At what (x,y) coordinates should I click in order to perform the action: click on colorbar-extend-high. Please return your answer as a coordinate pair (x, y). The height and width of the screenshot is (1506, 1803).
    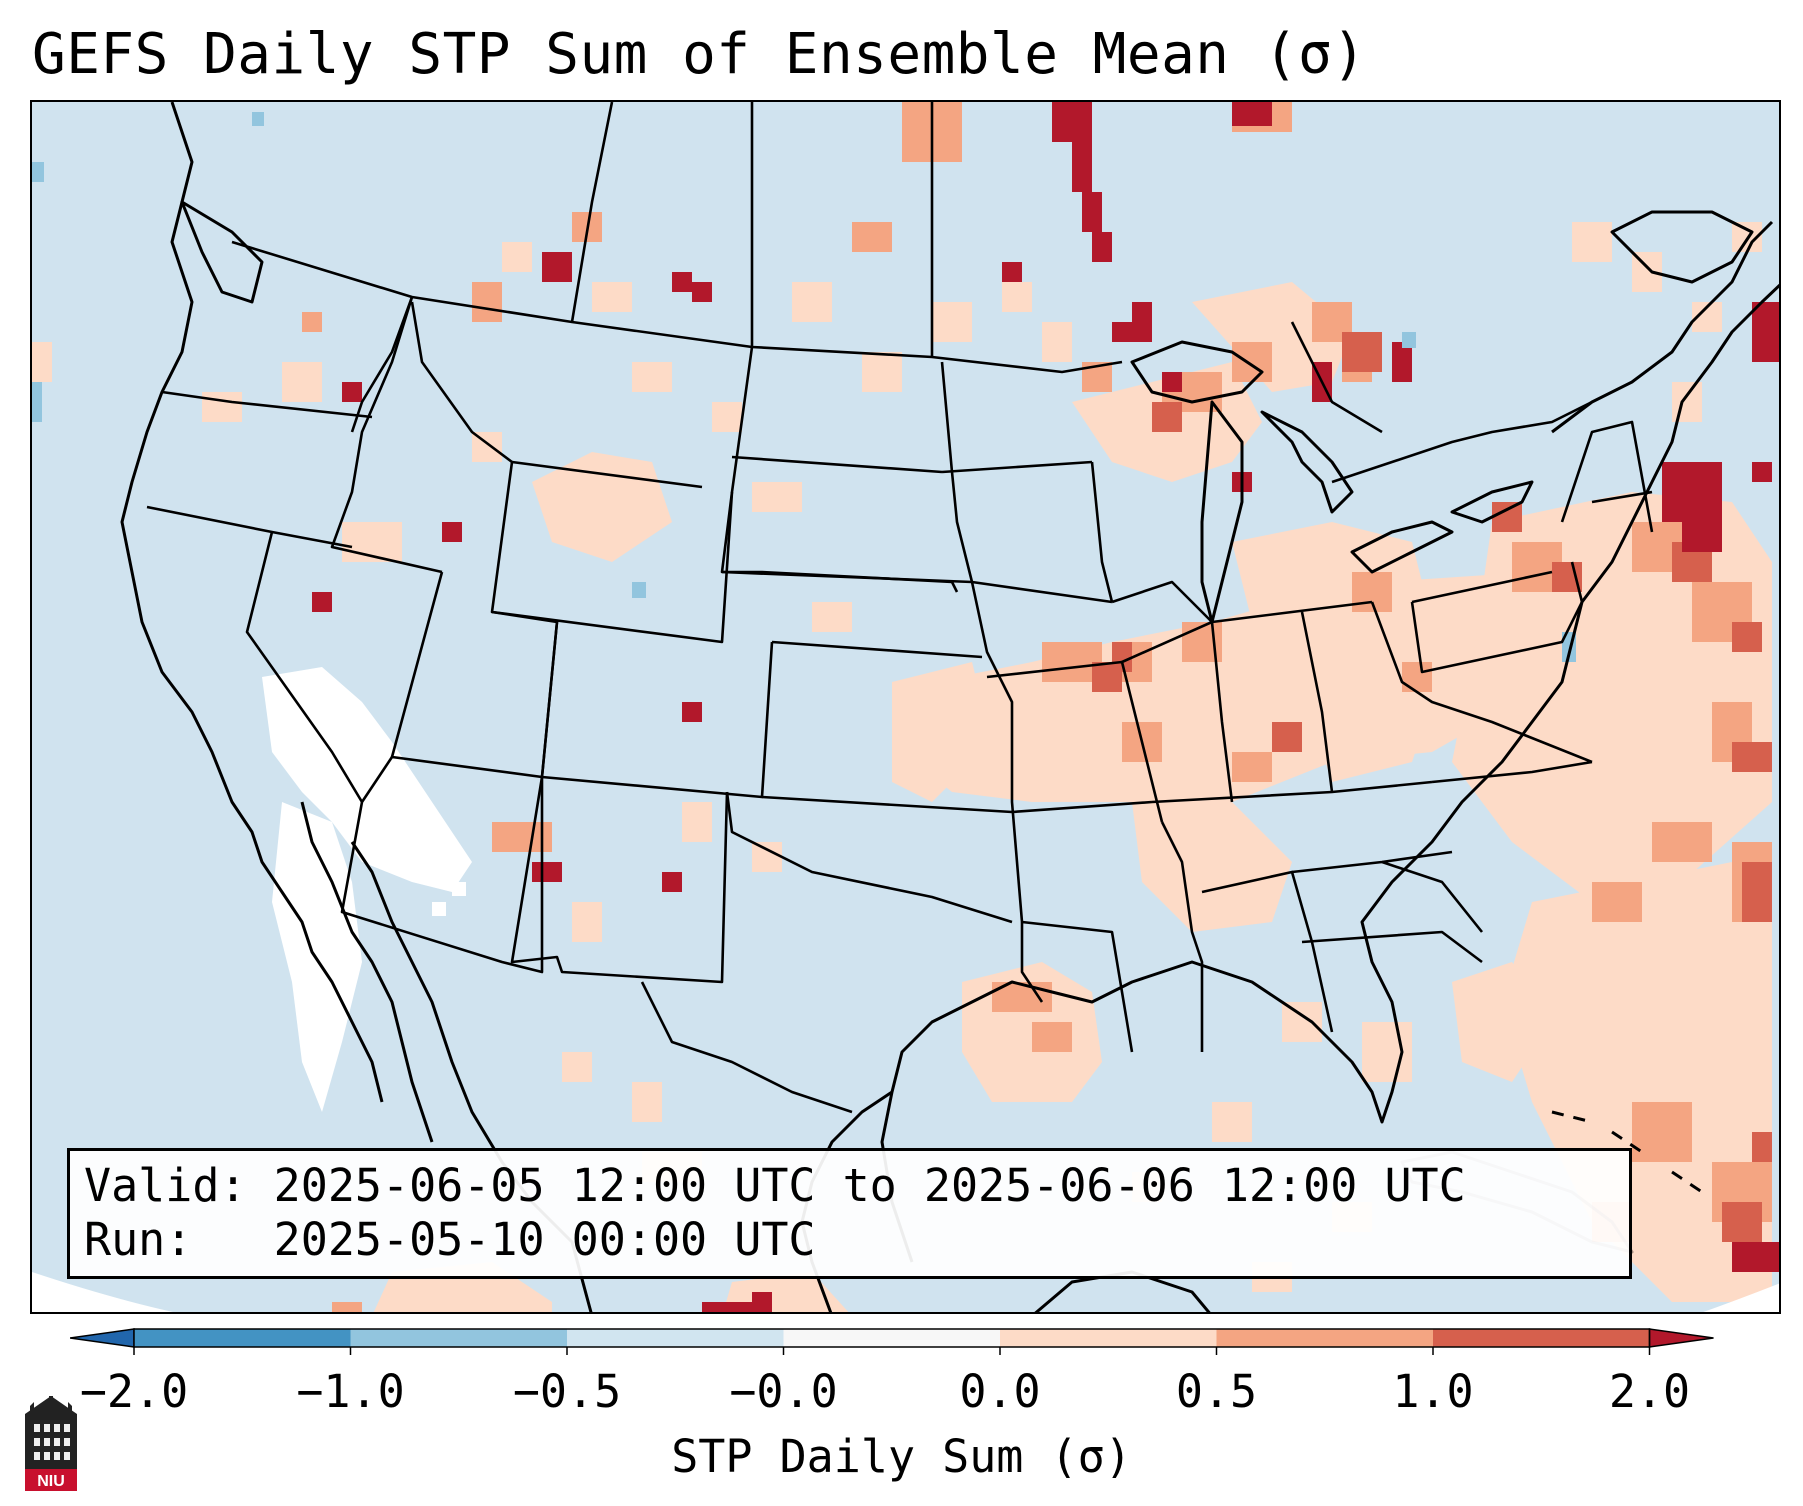
    Looking at the image, I should click on (1681, 1338).